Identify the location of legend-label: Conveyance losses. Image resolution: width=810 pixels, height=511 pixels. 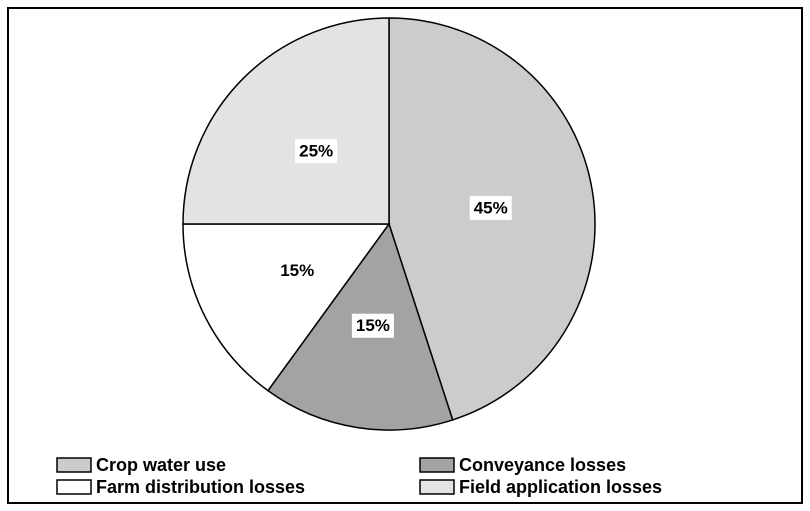
(542, 465).